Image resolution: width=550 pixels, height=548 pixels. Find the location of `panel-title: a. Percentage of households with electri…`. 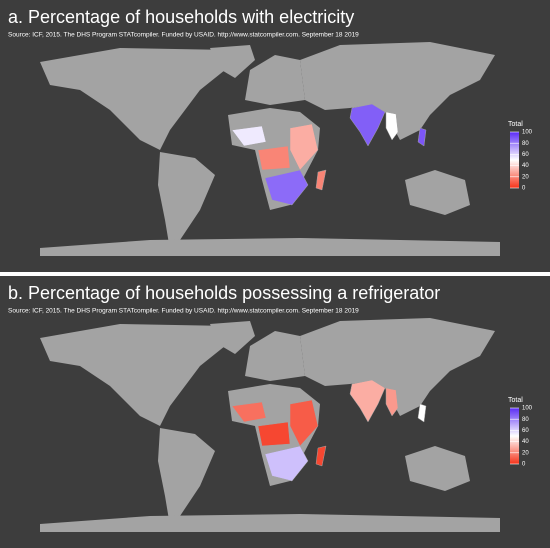

panel-title: a. Percentage of households with electri… is located at coordinates (181, 17).